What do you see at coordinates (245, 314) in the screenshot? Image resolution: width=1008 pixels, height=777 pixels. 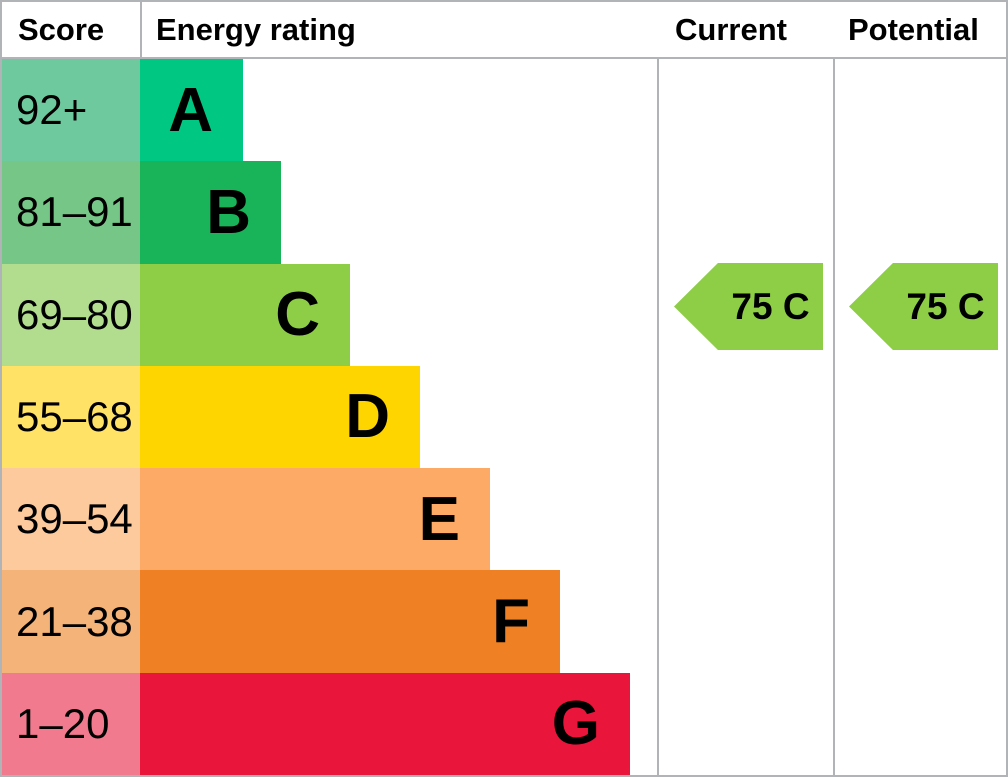 I see `band-bar-c: C` at bounding box center [245, 314].